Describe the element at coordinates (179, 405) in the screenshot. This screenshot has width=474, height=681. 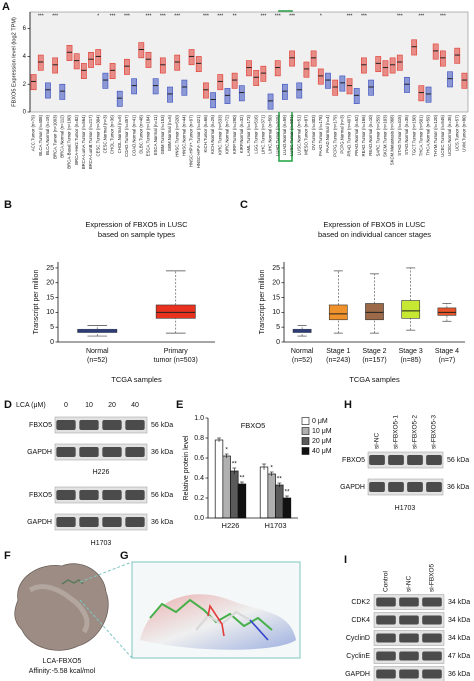
I see `panel-label: E` at that location.